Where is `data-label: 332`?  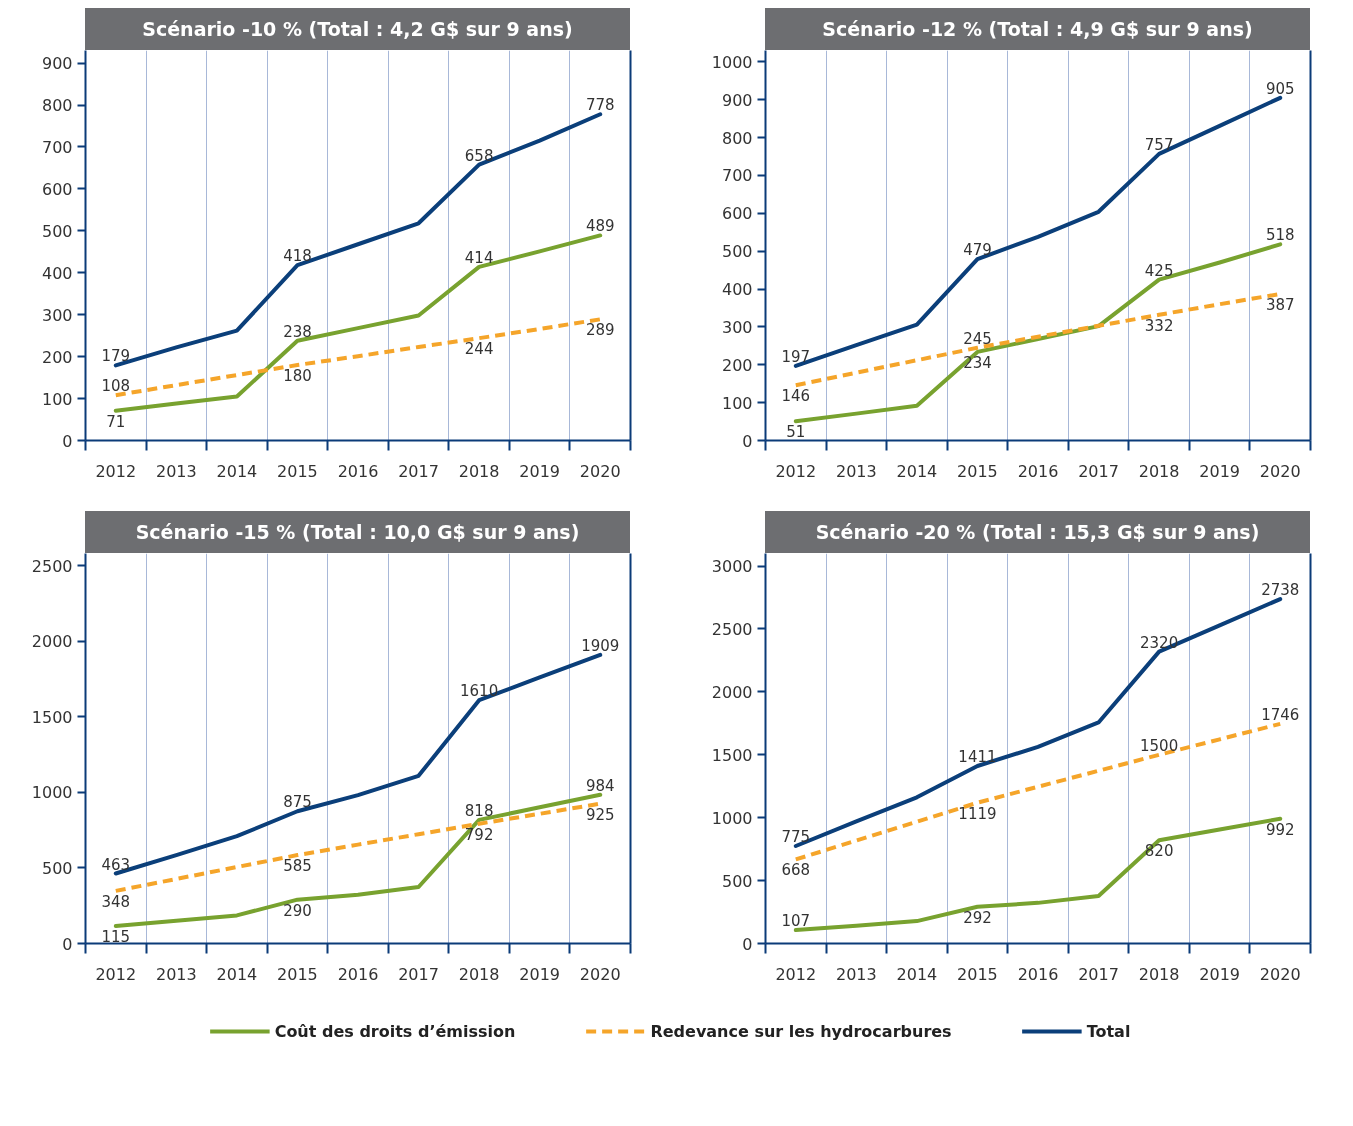 data-label: 332 is located at coordinates (1159, 325).